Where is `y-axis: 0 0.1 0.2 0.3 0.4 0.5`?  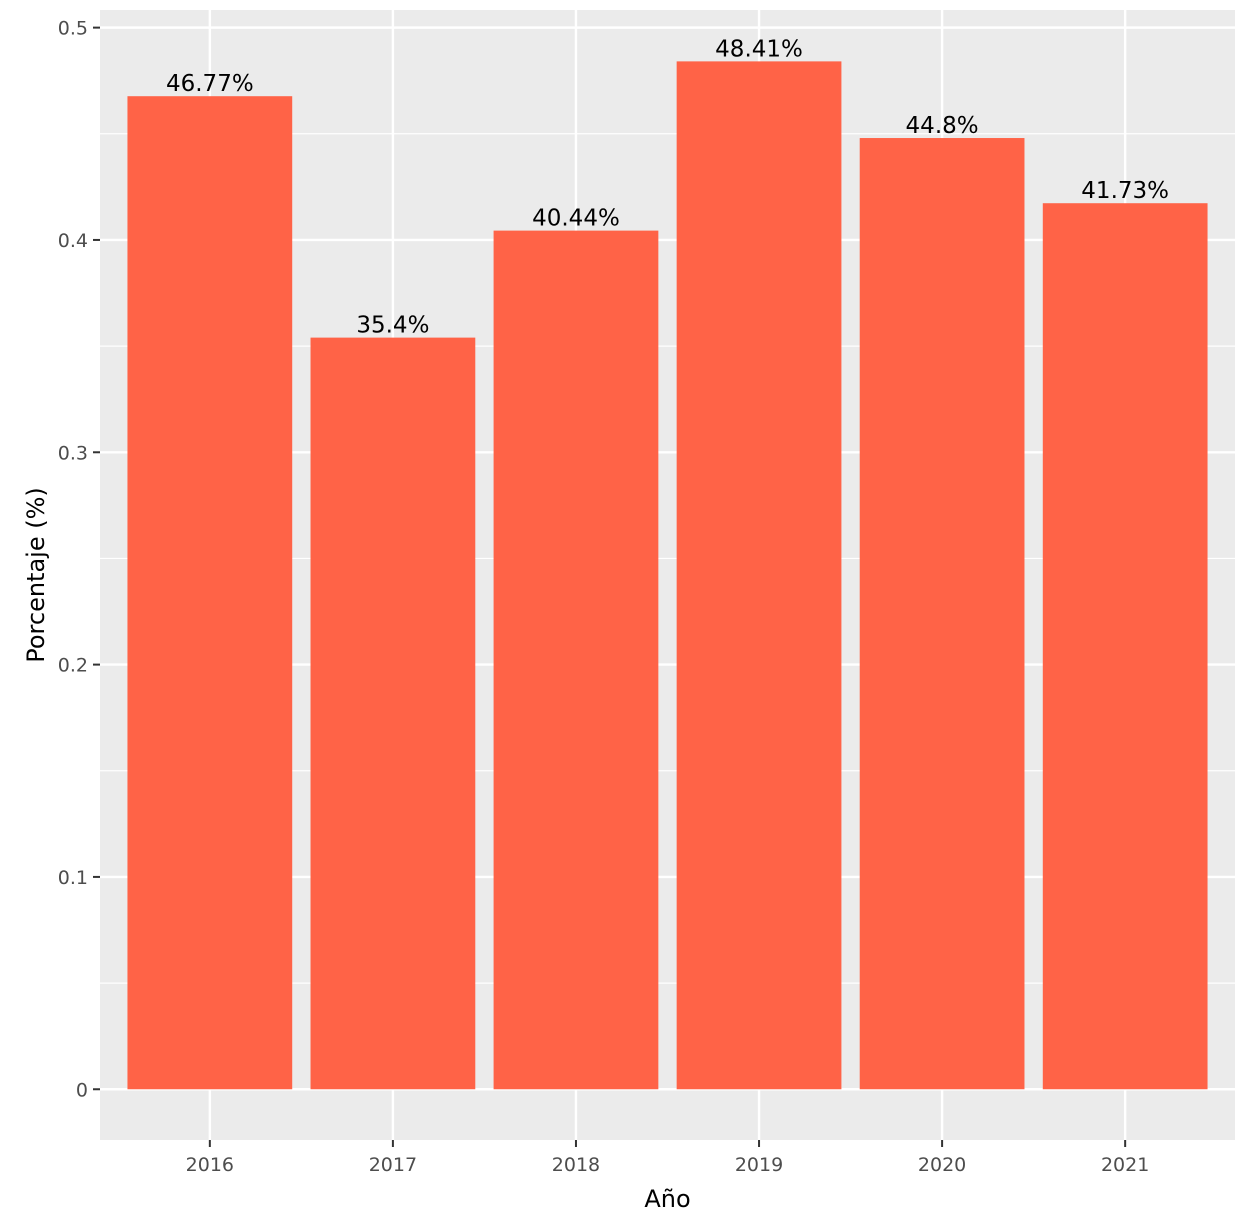 y-axis: 0 0.1 0.2 0.3 0.4 0.5 is located at coordinates (79, 559).